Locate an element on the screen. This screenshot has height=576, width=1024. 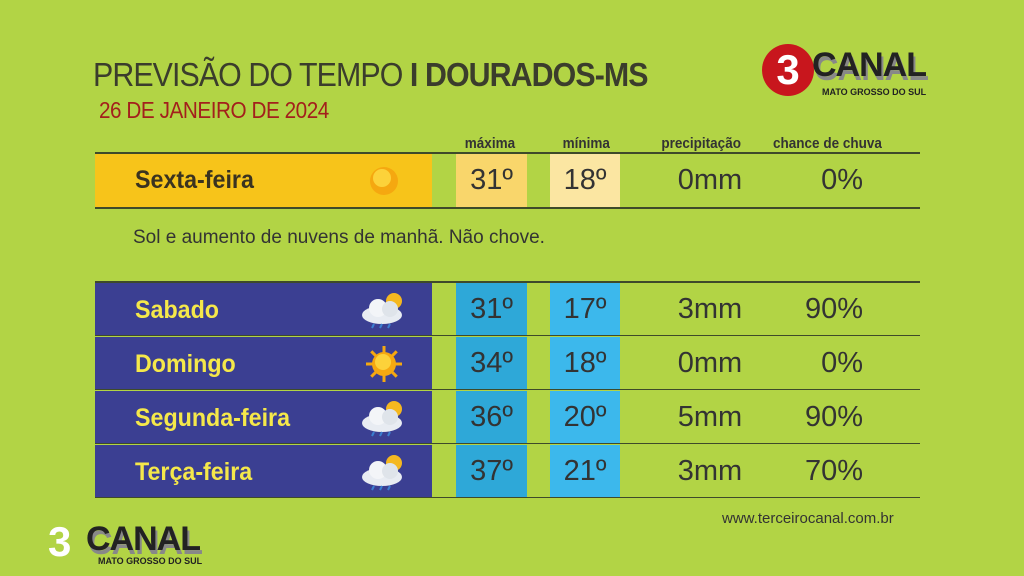
min-temp: 20º is located at coordinates (585, 417).